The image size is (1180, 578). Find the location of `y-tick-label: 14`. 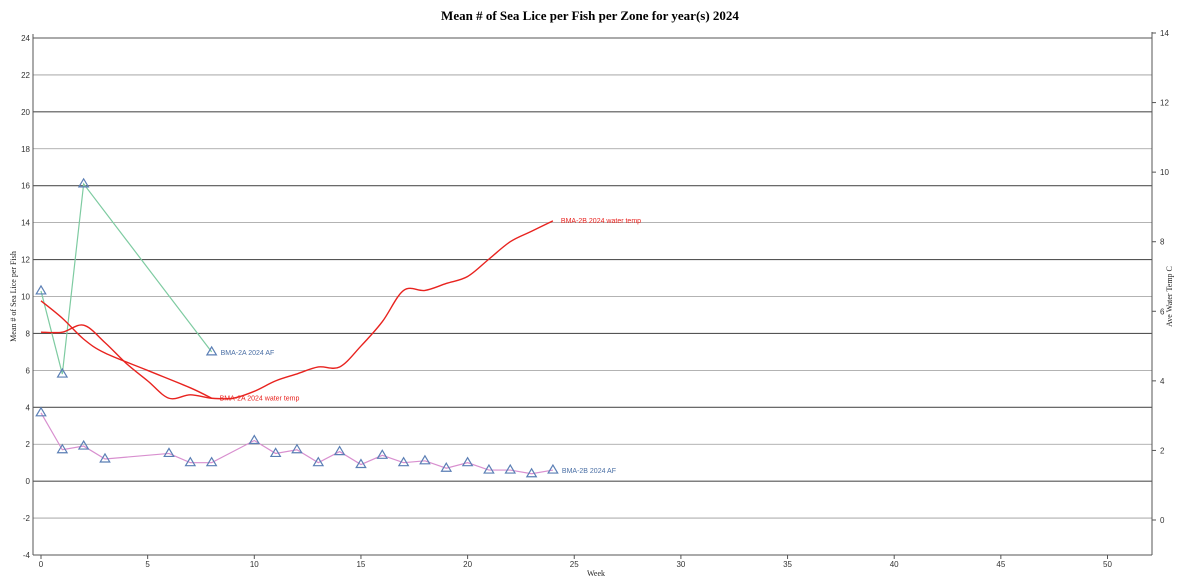

y-tick-label: 14 is located at coordinates (25, 223).